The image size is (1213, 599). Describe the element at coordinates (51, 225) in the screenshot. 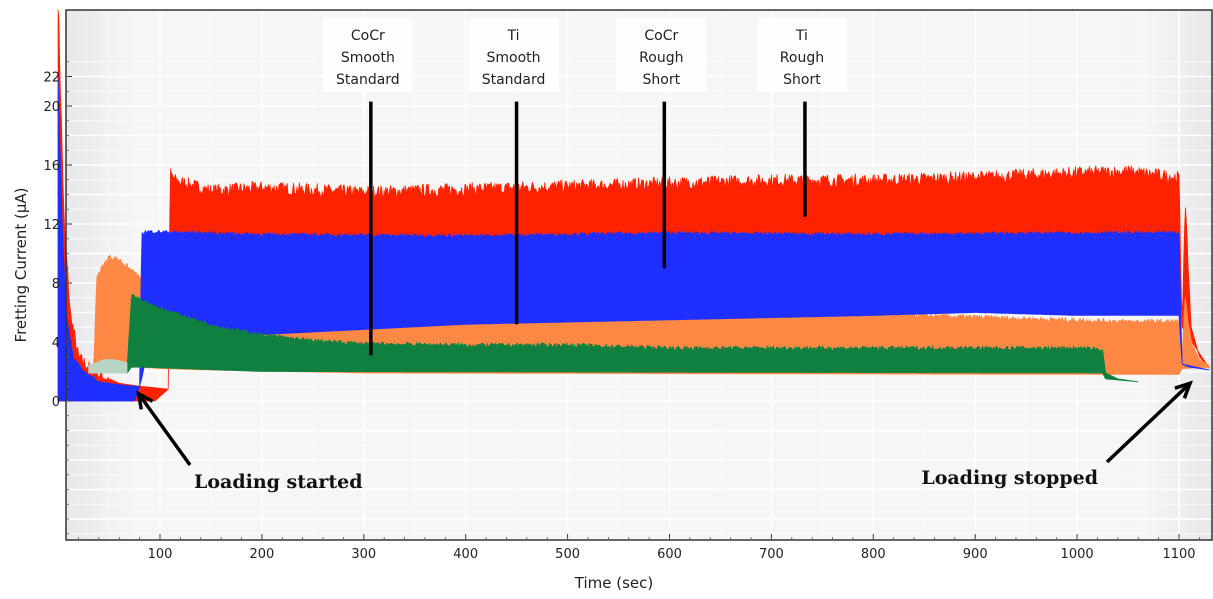

I see `y-tick-label: 12` at that location.